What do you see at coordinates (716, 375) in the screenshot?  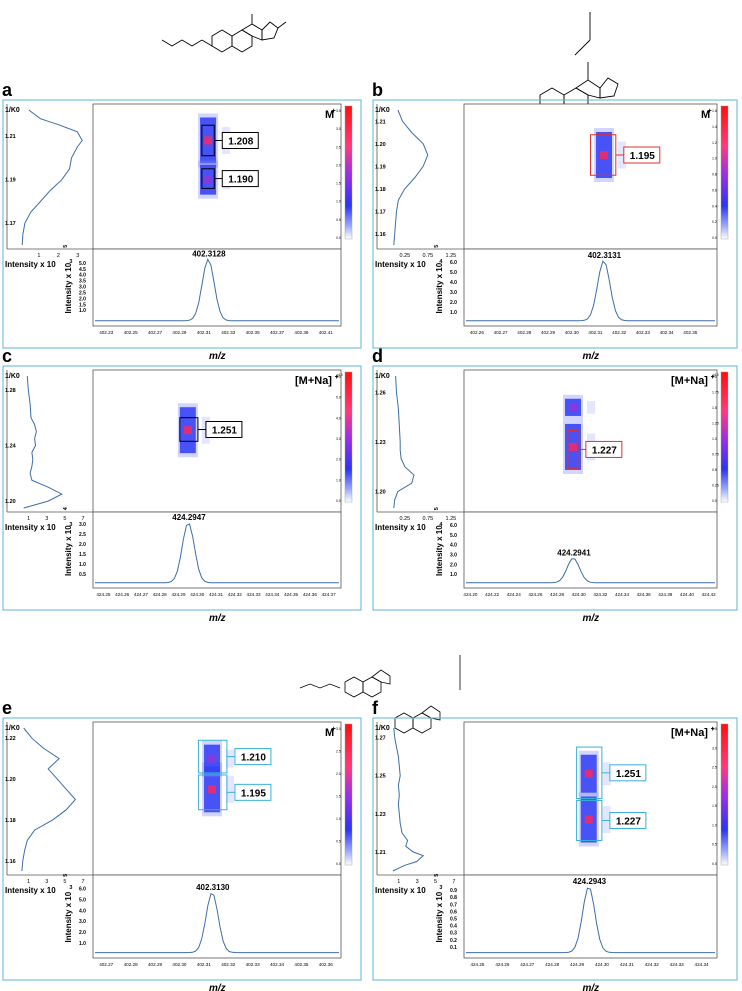 I see `color-scale-exponent: x10` at bounding box center [716, 375].